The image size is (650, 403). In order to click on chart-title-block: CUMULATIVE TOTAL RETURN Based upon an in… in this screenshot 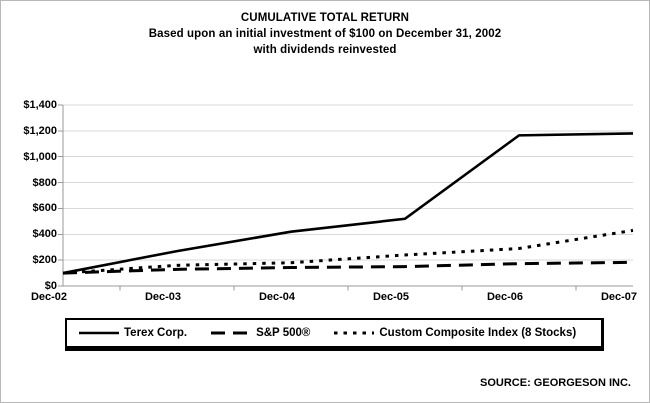, I will do `click(325, 34)`.